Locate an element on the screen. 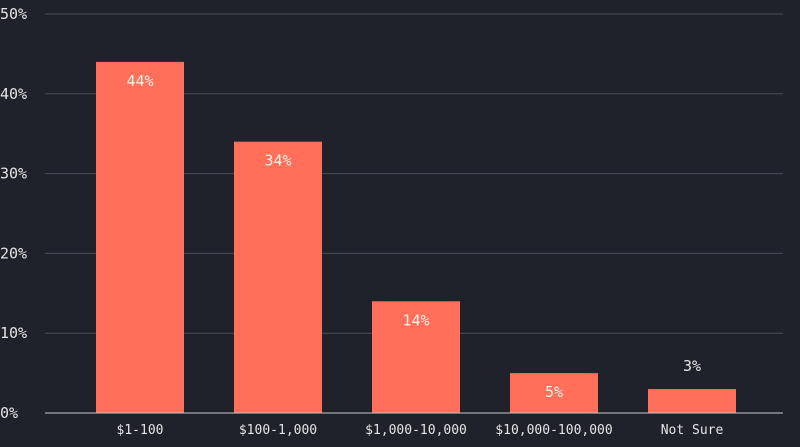 The width and height of the screenshot is (800, 447). x-tick-label: $100-1,000 is located at coordinates (278, 430).